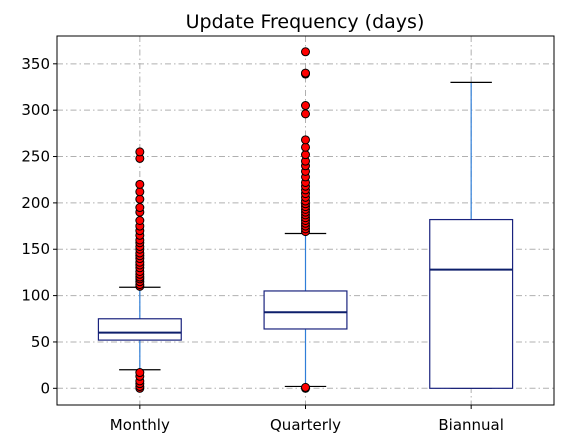 This screenshot has width=562, height=444. What do you see at coordinates (40, 342) in the screenshot?
I see `y-tick-label: 50` at bounding box center [40, 342].